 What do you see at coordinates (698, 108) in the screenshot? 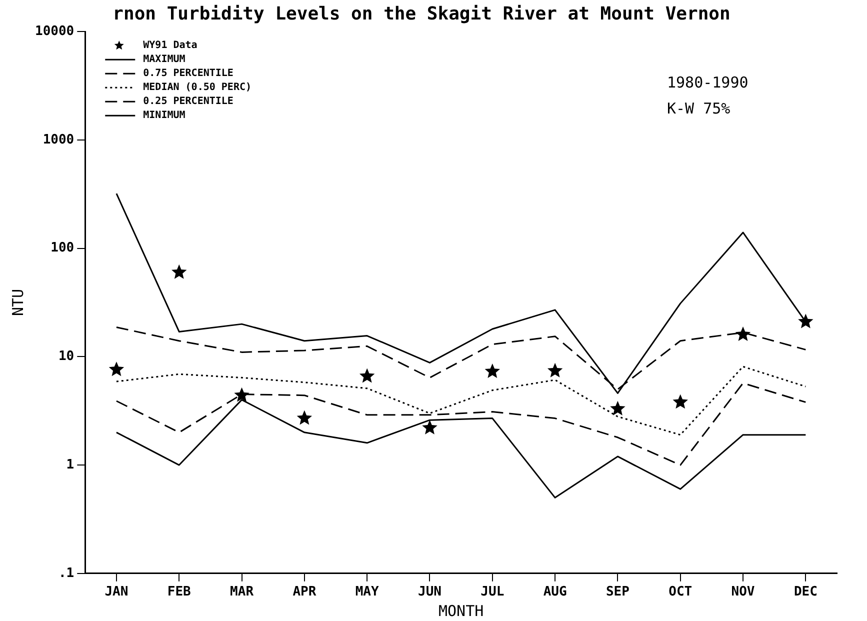
I see `annotation: K-W 75%` at bounding box center [698, 108].